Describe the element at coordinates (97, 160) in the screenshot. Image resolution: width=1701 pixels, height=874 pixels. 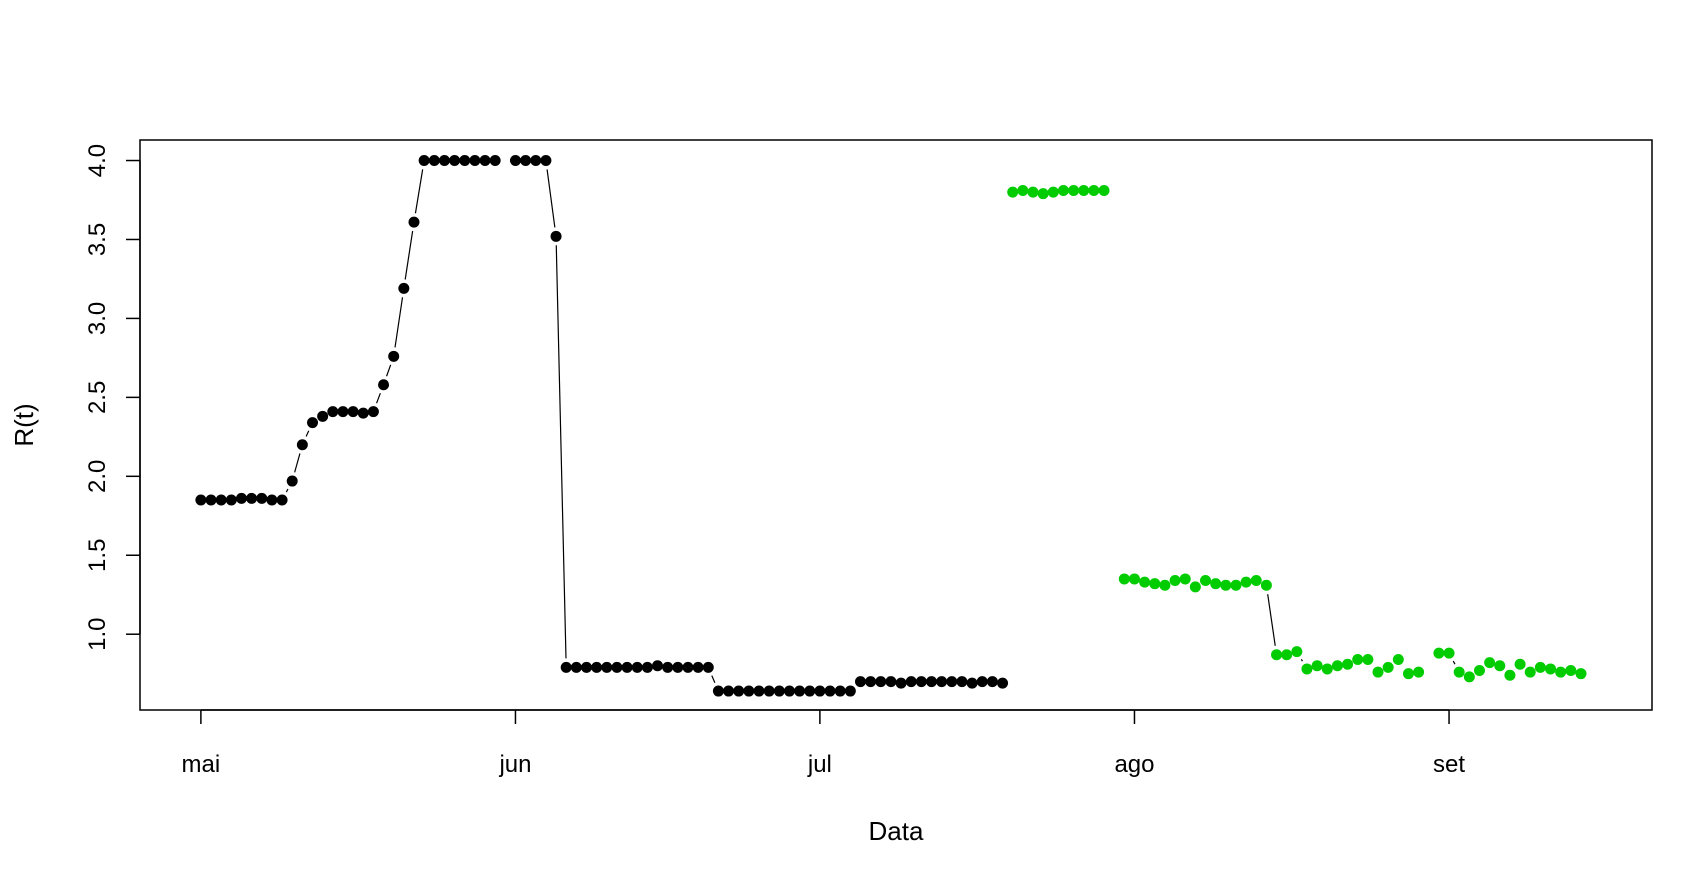
I see `y-tick-label: 4.0` at that location.